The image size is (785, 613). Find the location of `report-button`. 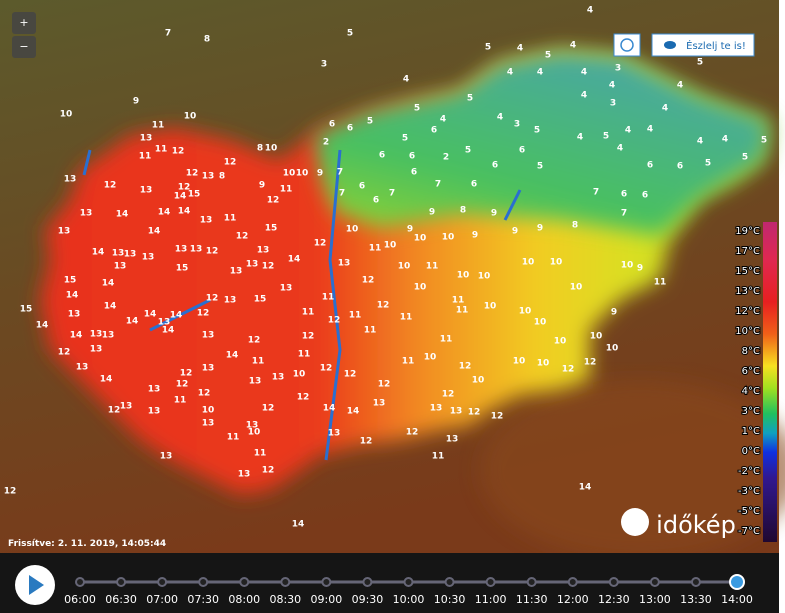

report-button is located at coordinates (703, 45).